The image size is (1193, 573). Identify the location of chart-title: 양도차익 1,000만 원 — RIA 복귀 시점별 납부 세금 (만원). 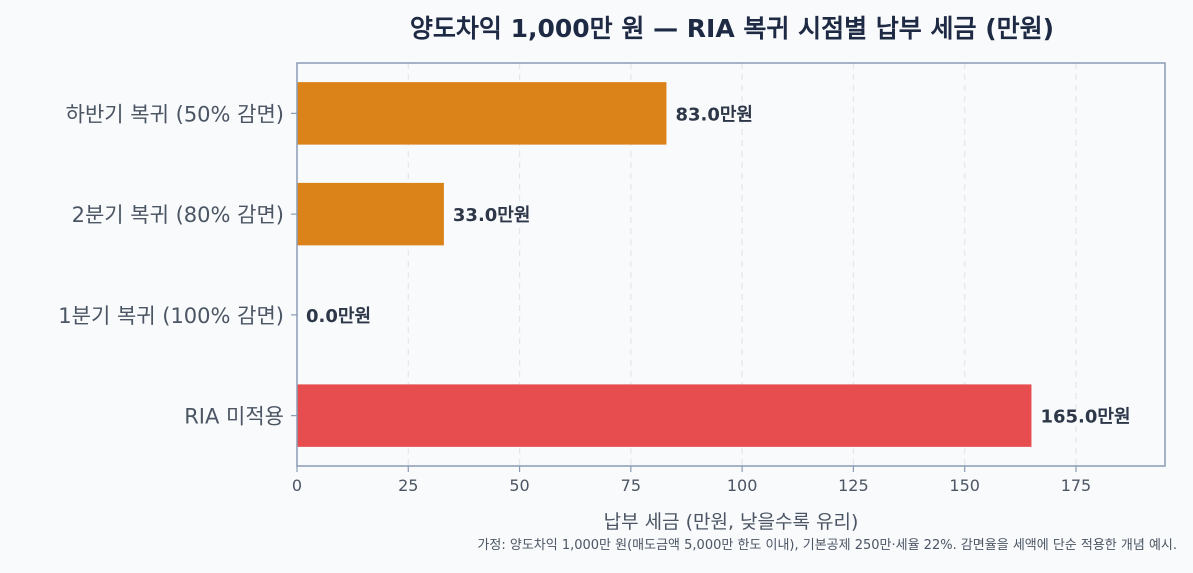
(732, 28).